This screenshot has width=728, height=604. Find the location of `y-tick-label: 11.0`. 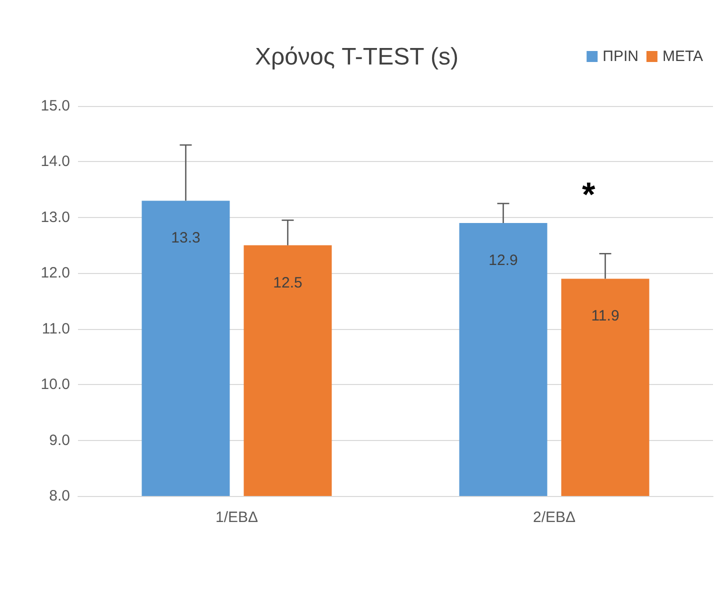

y-tick-label: 11.0 is located at coordinates (56, 329).